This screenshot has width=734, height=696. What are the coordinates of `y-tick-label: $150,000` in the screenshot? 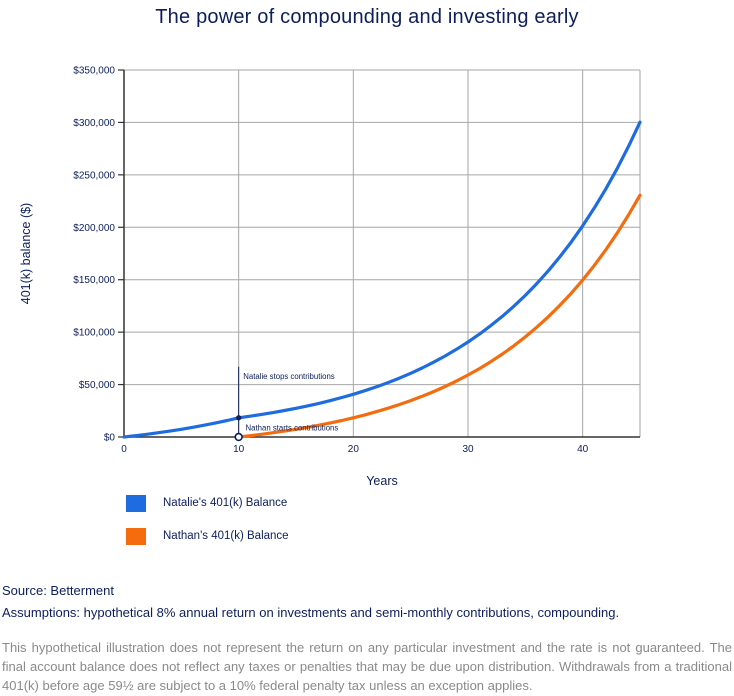 It's located at (94, 280).